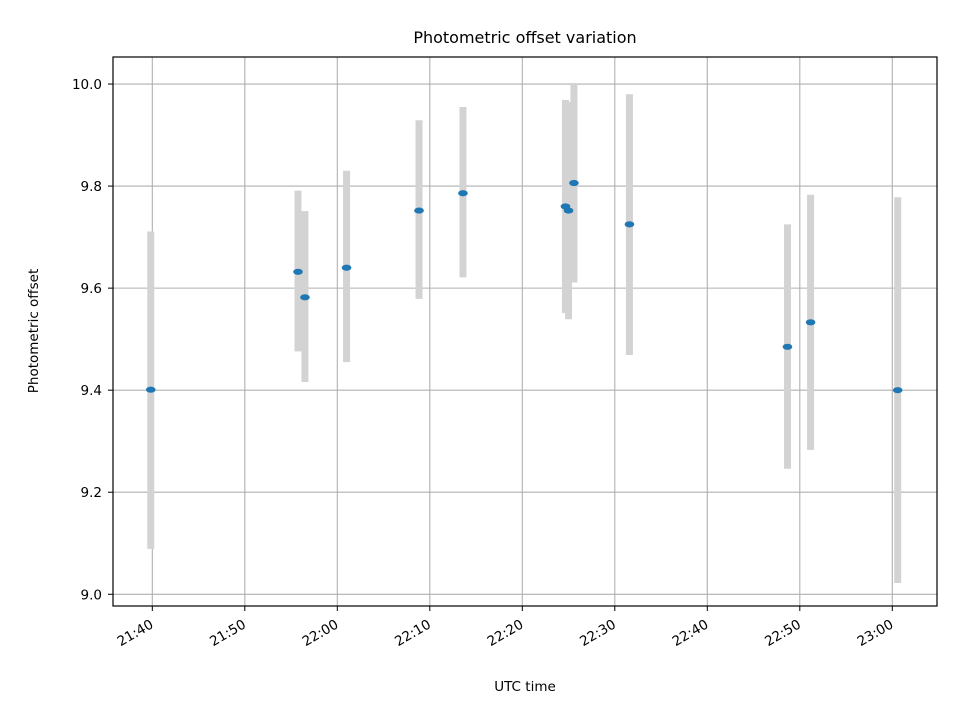  I want to click on y-tick-label: 9.6, so click(91, 289).